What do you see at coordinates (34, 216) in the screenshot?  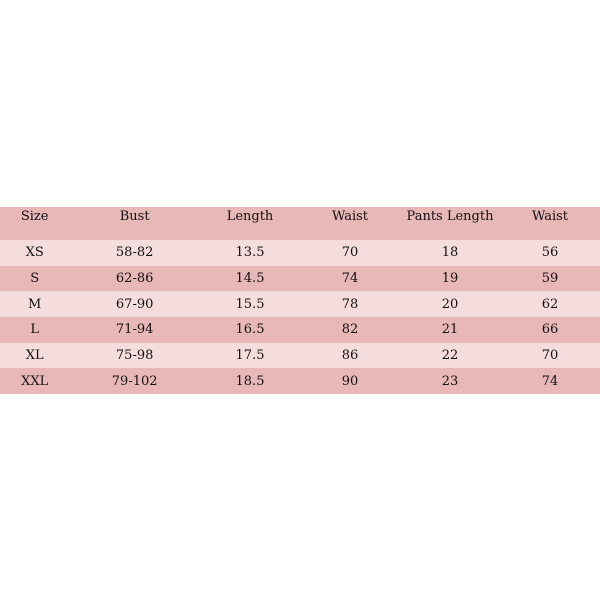 I see `header-cell: Size` at bounding box center [34, 216].